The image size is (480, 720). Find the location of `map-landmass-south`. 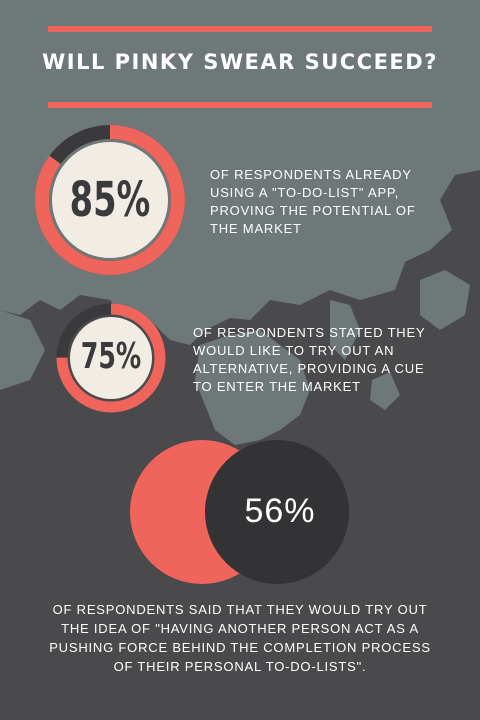

map-landmass-south is located at coordinates (252, 387).